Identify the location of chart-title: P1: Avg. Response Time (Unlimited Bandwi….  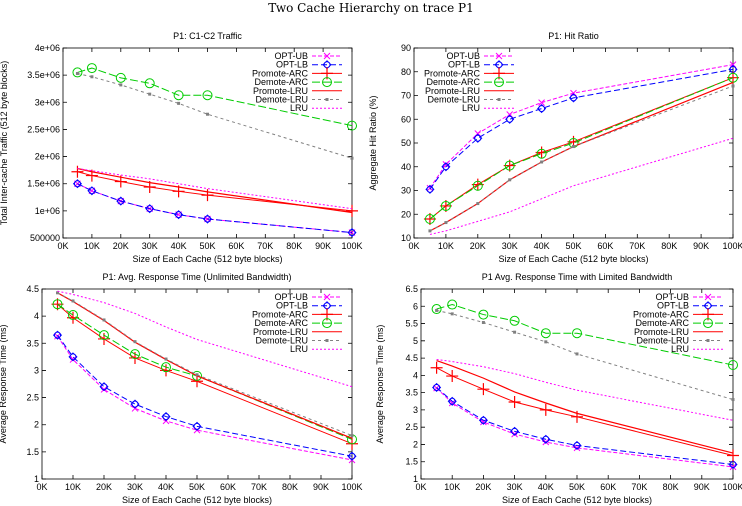
(197, 277).